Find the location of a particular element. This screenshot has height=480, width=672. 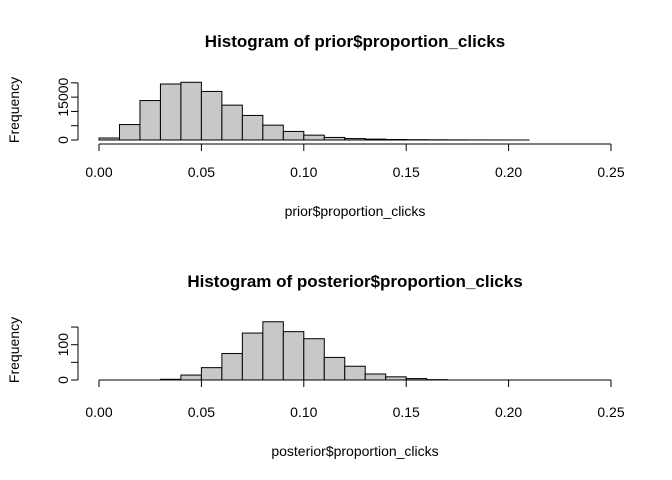

prior-x-tick-label: 0.15 is located at coordinates (406, 172).